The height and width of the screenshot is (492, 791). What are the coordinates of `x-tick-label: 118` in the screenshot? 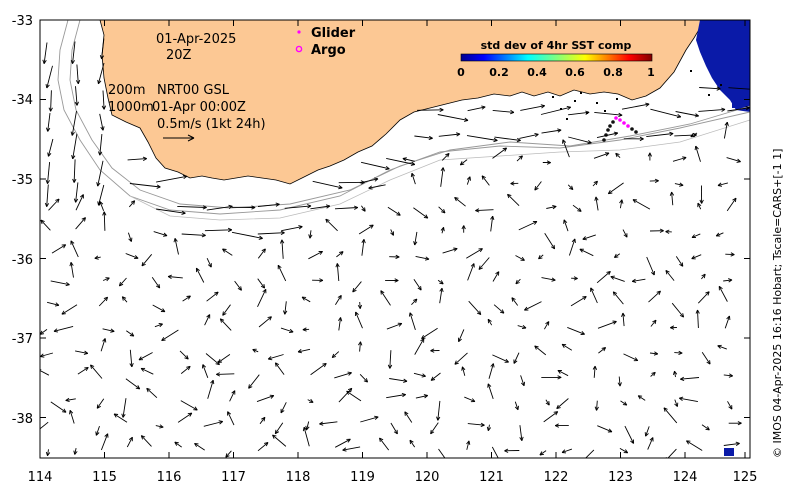 It's located at (298, 477).